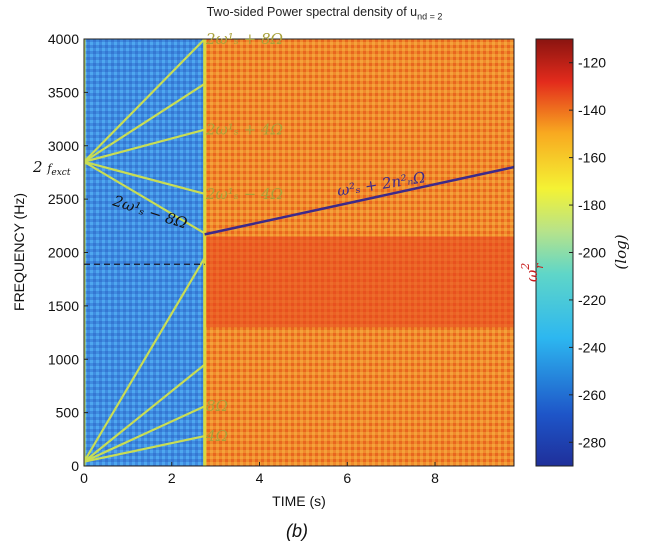  Describe the element at coordinates (63, 306) in the screenshot. I see `y-tick-label: 1500` at that location.